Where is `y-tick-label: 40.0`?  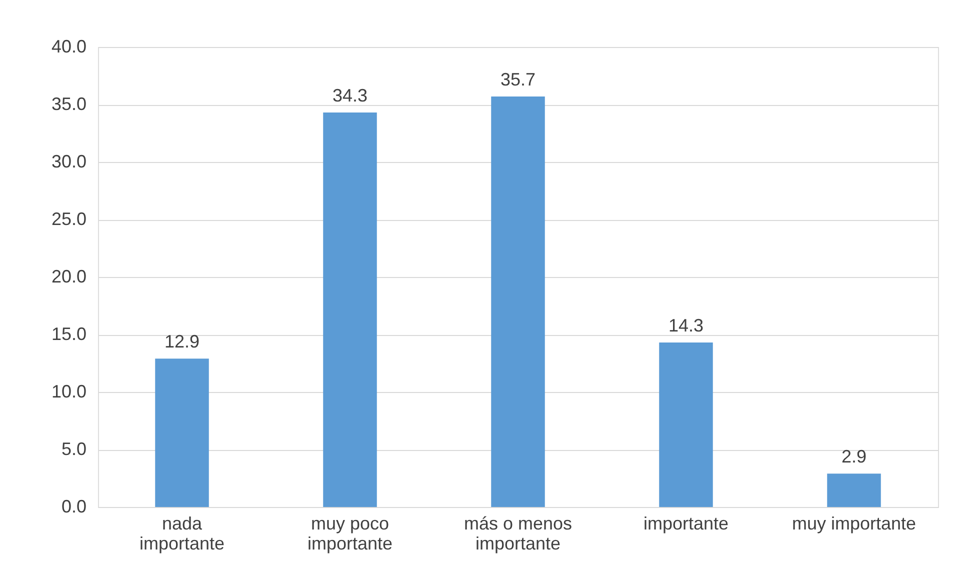 y-tick-label: 40.0 is located at coordinates (68, 46).